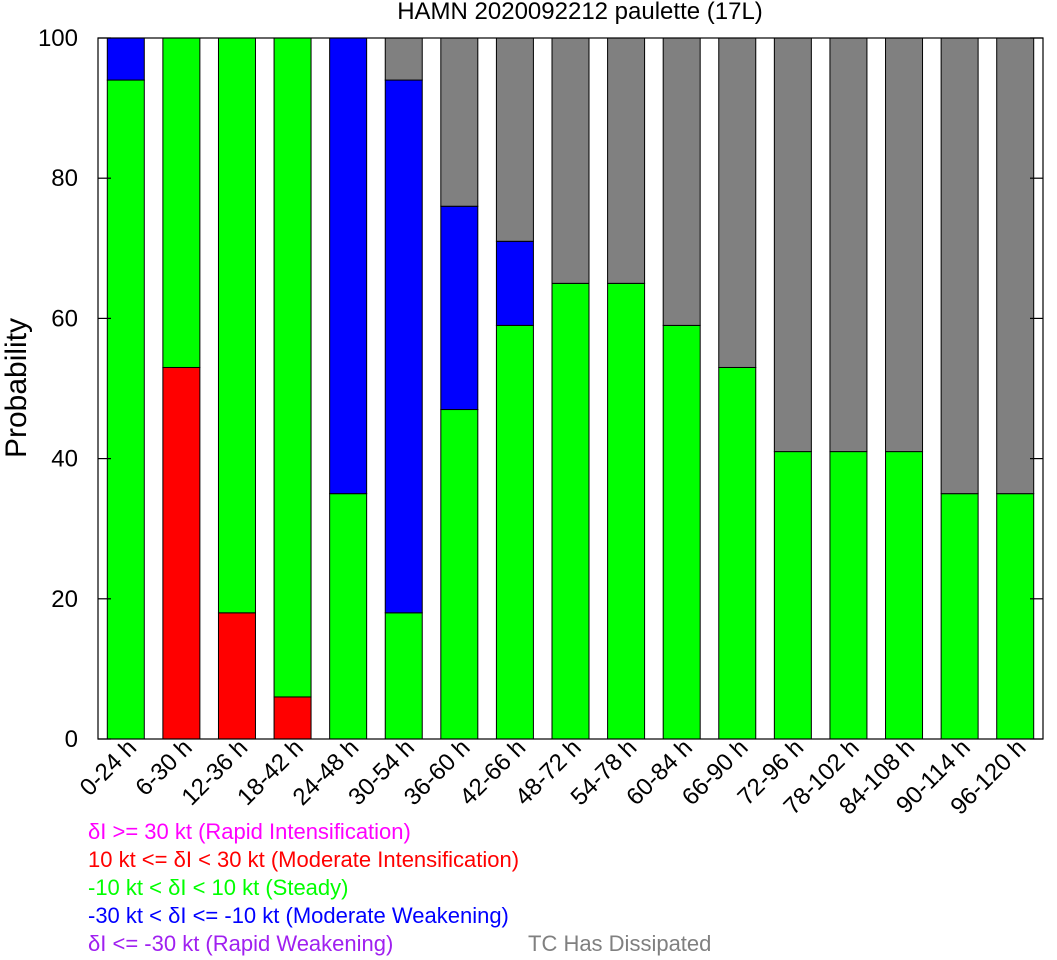  Describe the element at coordinates (218, 887) in the screenshot. I see `legend-entry: -10 kt < δI < 10 kt (Steady)` at that location.